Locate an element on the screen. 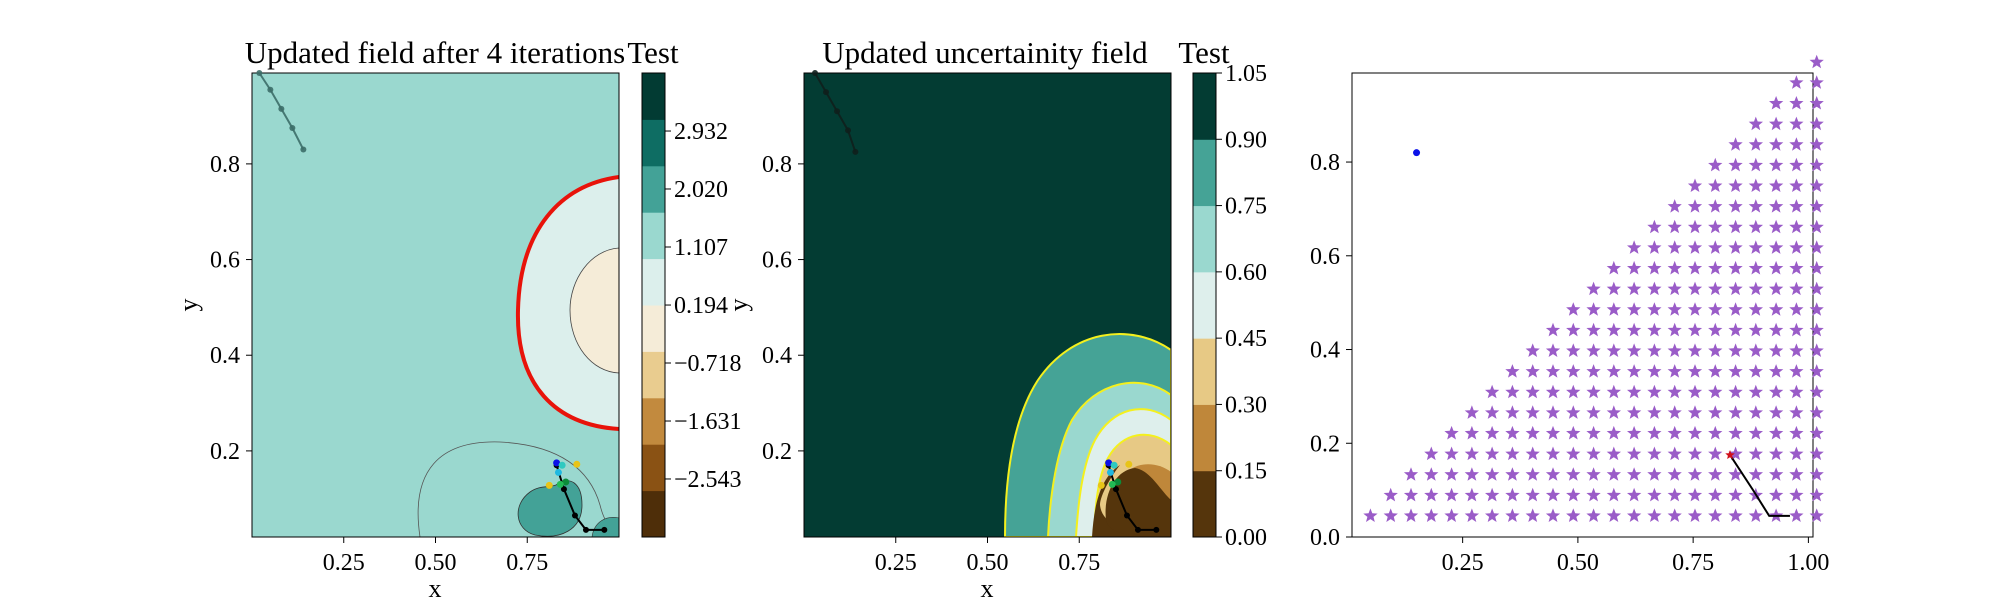  uncertainty-colorbar-tick-label: 0.15 is located at coordinates (1246, 472).